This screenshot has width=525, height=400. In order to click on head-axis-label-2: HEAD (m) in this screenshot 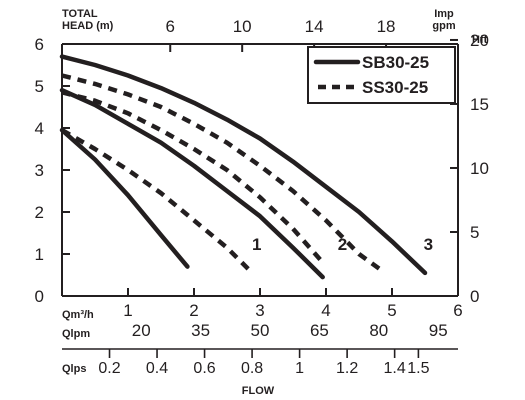, I will do `click(88, 26)`.